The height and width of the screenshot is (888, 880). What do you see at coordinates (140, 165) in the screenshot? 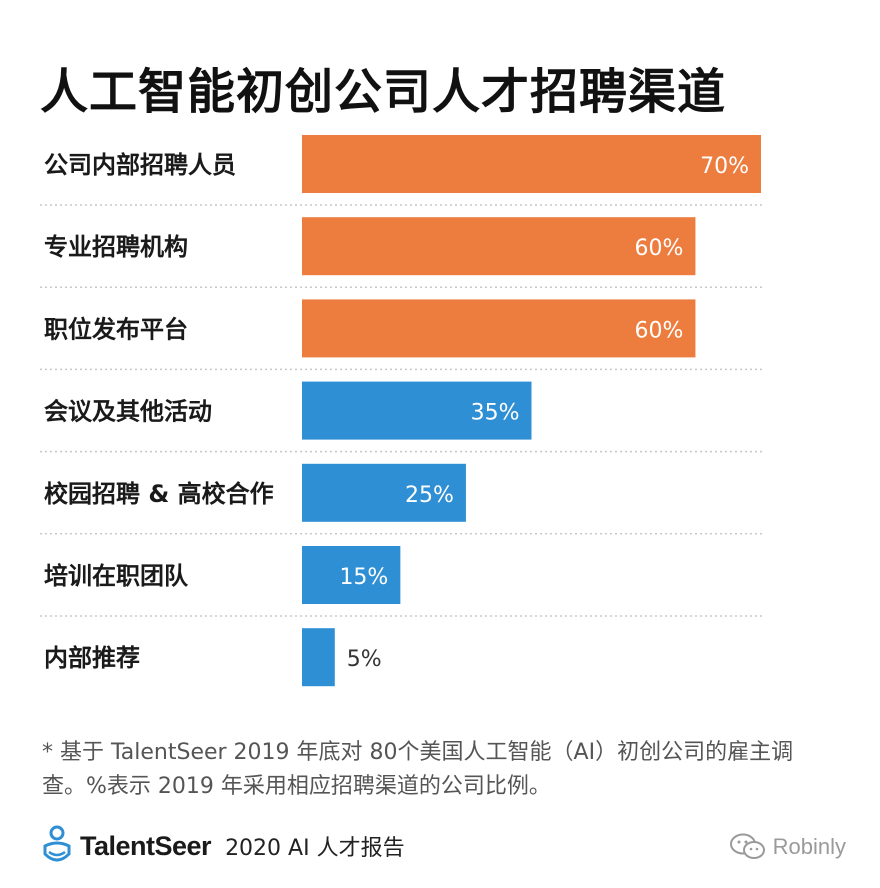
I see `category-label: 公司内部招聘人员` at bounding box center [140, 165].